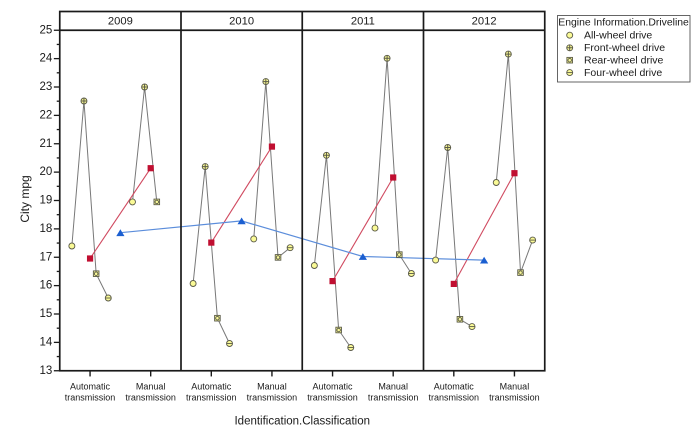 The image size is (700, 444). I want to click on svg-text: 23, so click(45, 87).